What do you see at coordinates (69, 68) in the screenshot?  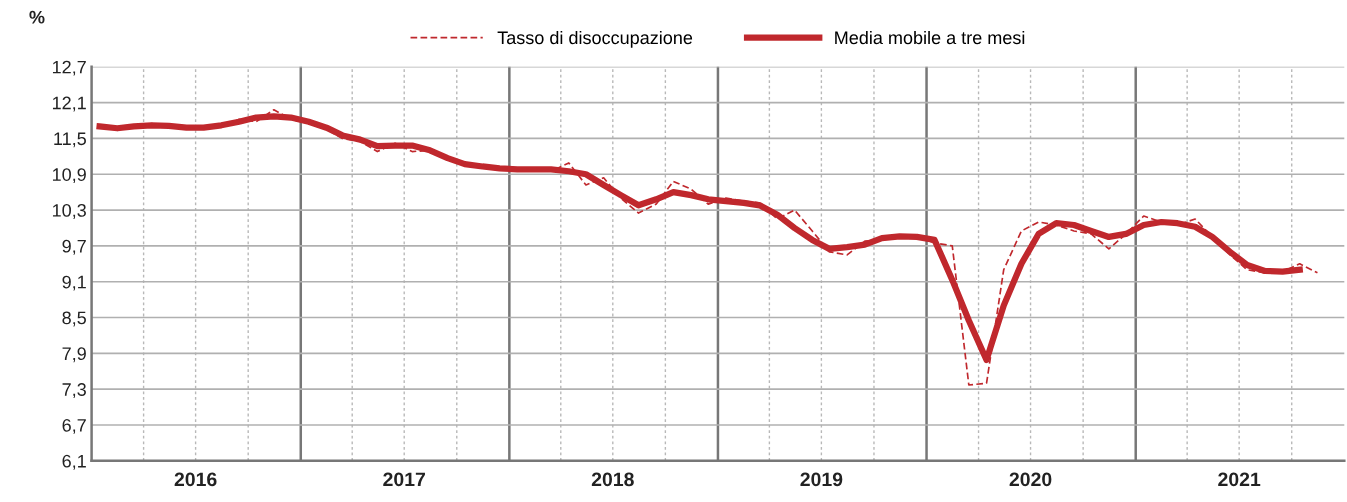 I see `y-tick-label: 12,7` at bounding box center [69, 68].